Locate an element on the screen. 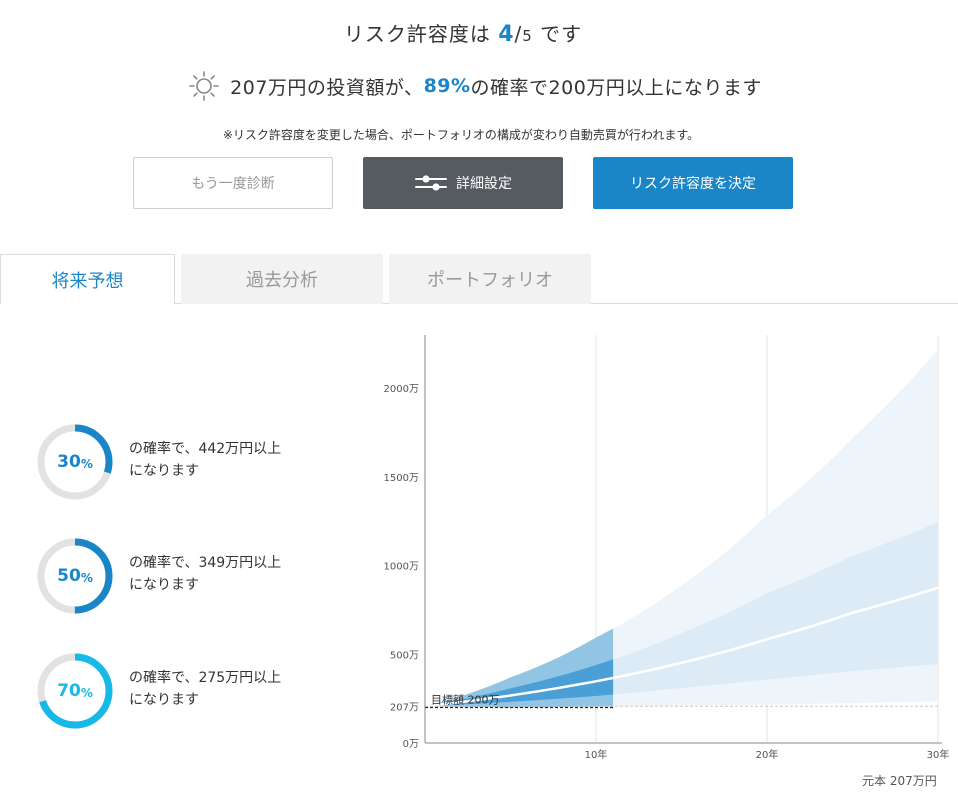 The image size is (958, 802). probability-line1: の確率で、275万円以上 is located at coordinates (205, 678).